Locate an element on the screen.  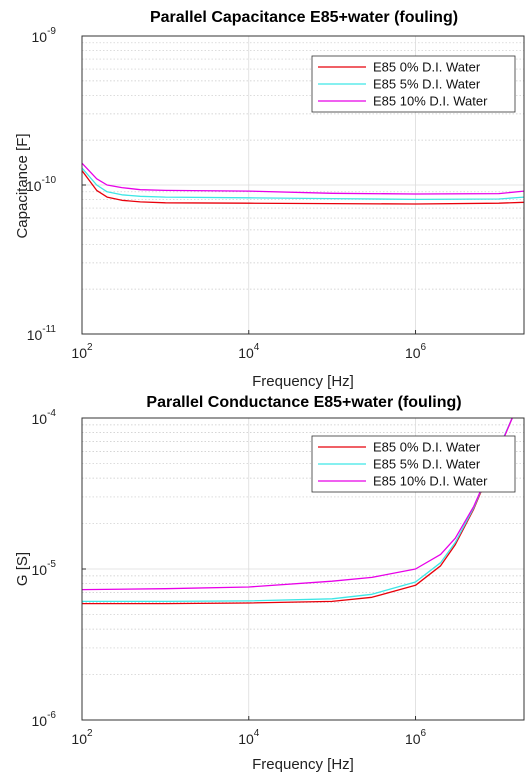
y-axis-label: G [S] is located at coordinates (22, 569).